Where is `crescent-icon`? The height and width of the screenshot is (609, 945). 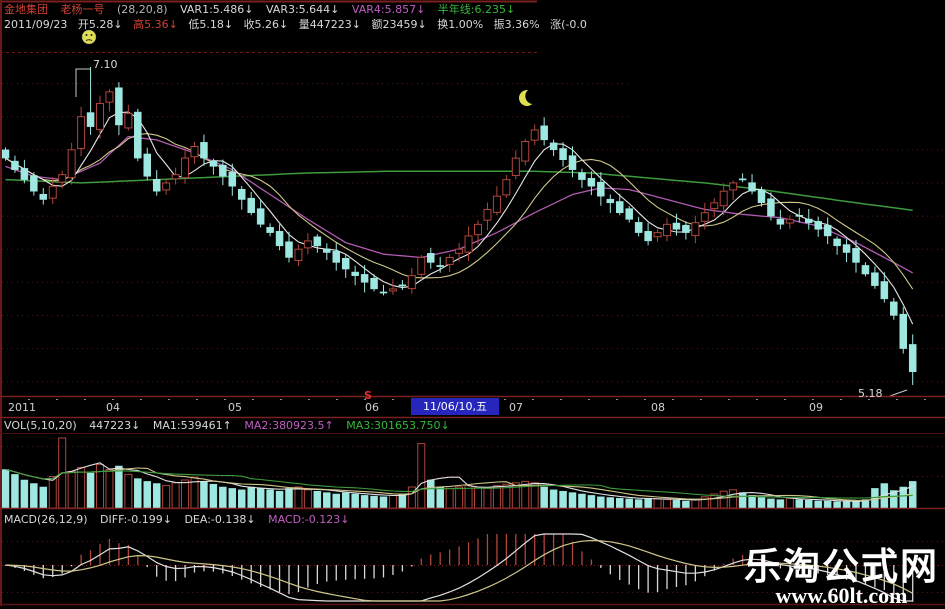 crescent-icon is located at coordinates (530, 96).